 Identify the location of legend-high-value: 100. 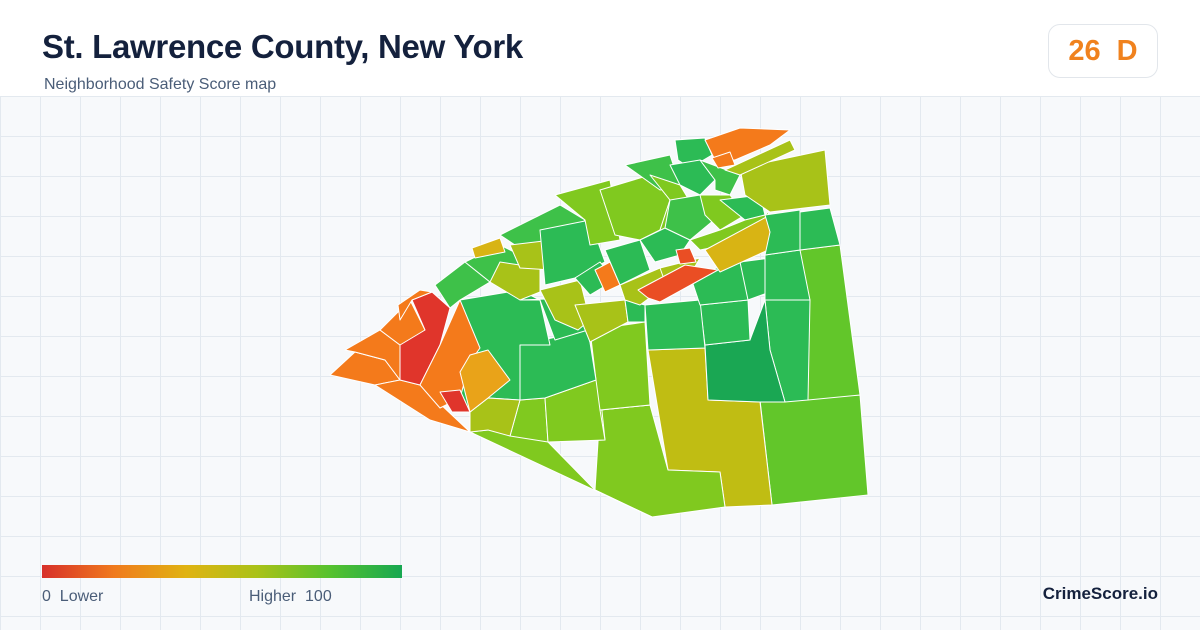
(318, 596).